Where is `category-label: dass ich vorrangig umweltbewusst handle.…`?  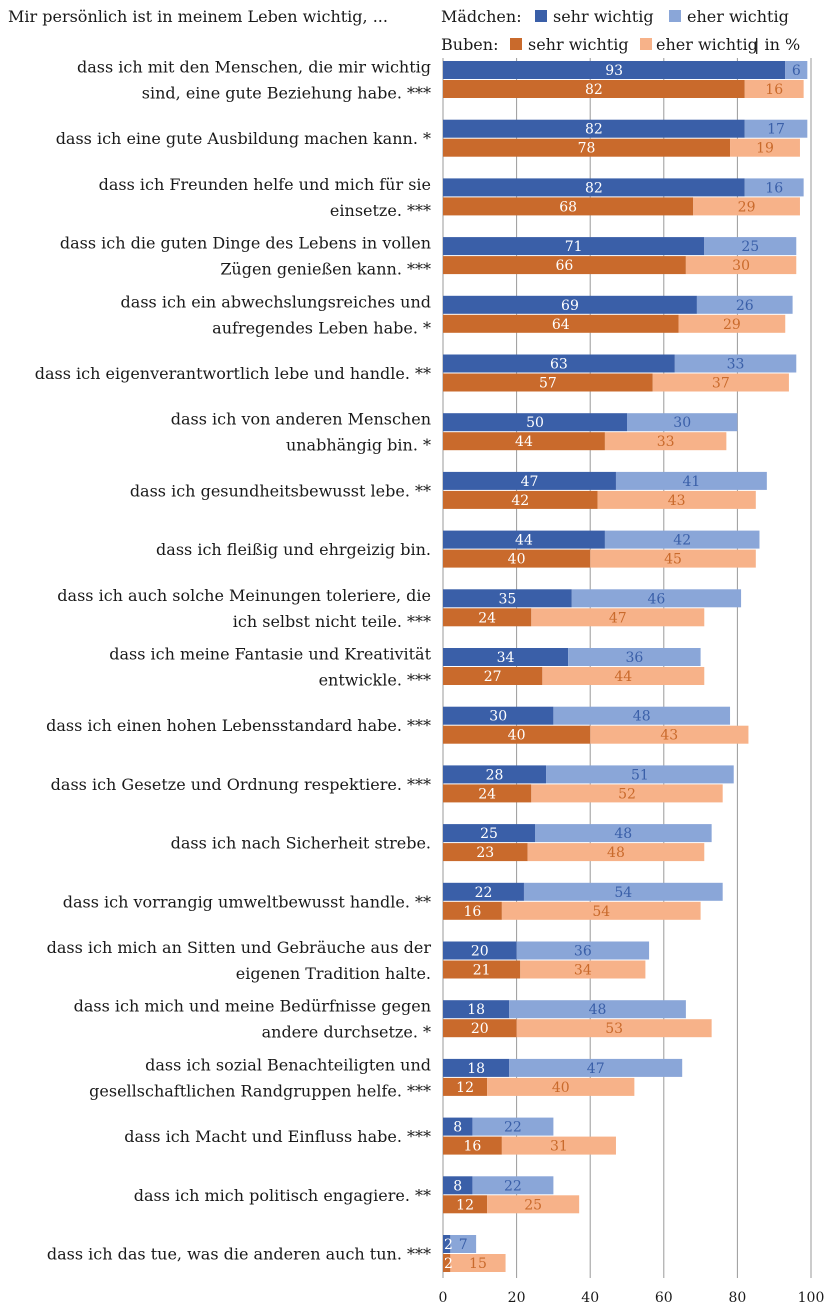
category-label: dass ich vorrangig umweltbewusst handle.… is located at coordinates (247, 901).